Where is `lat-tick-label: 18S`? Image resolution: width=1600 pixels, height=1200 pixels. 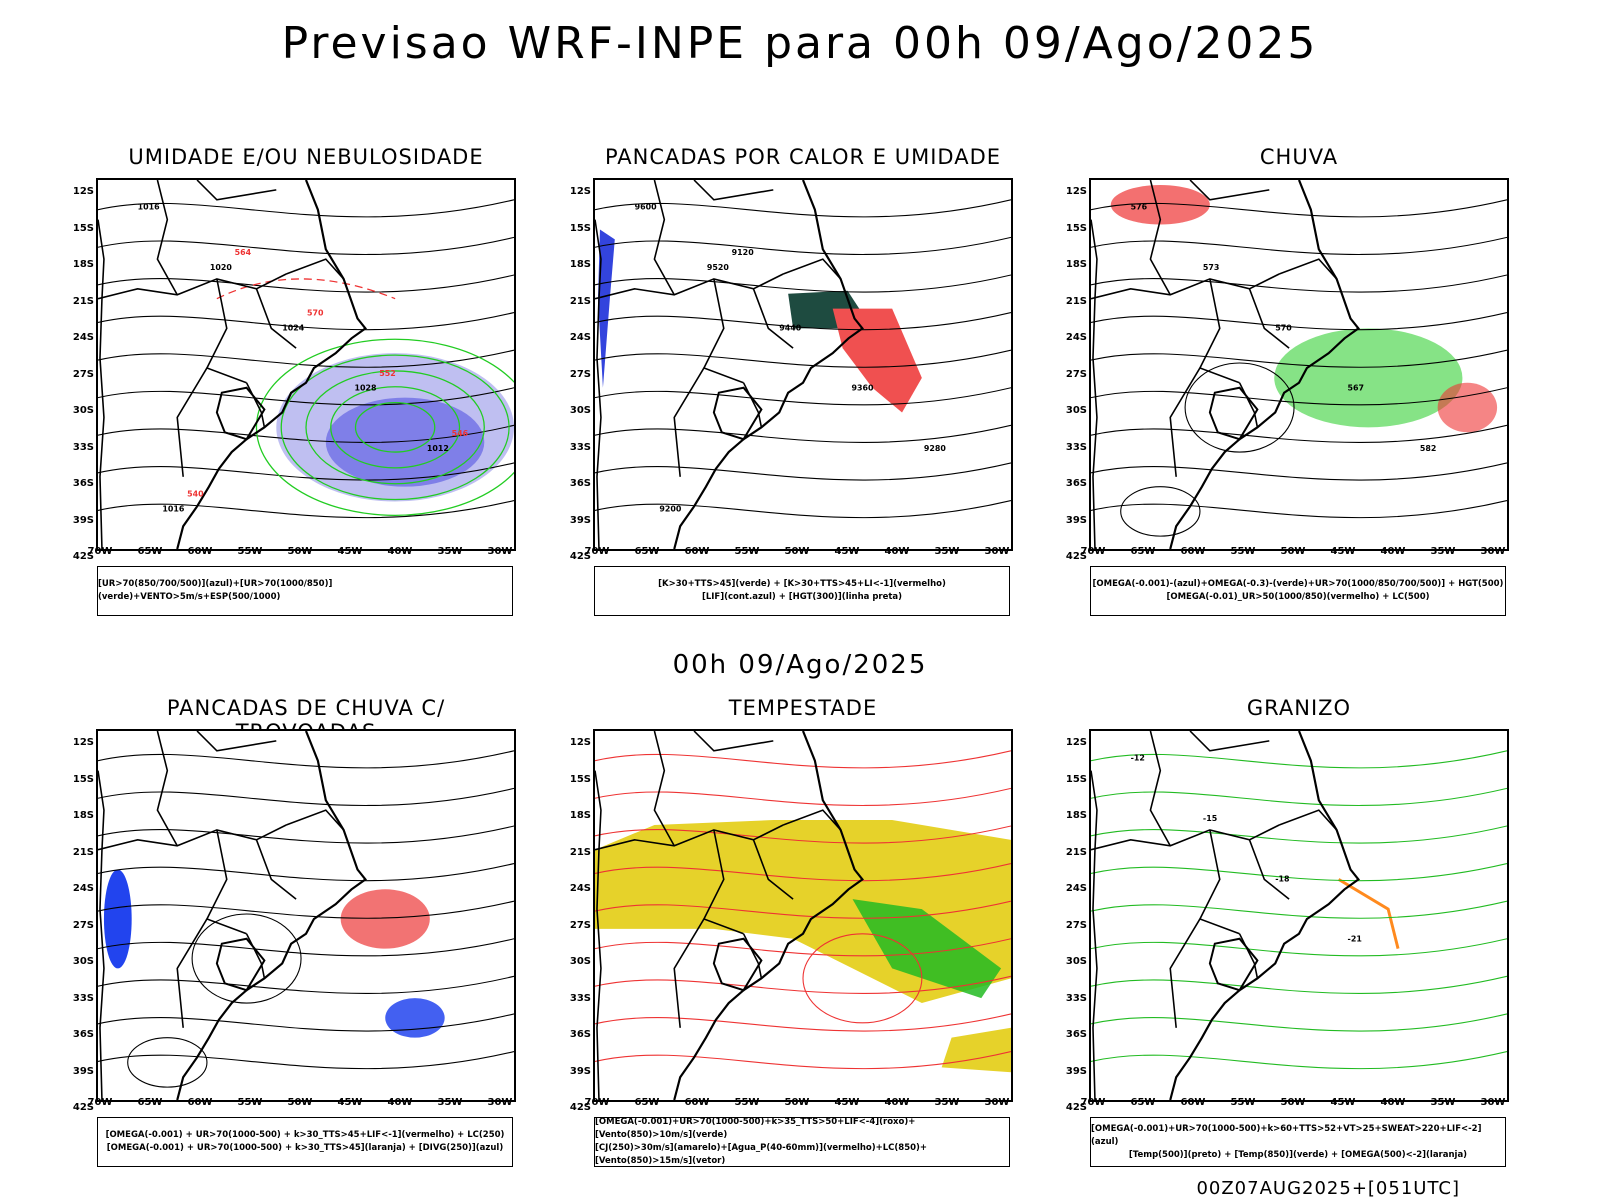 lat-tick-label: 18S is located at coordinates (580, 264).